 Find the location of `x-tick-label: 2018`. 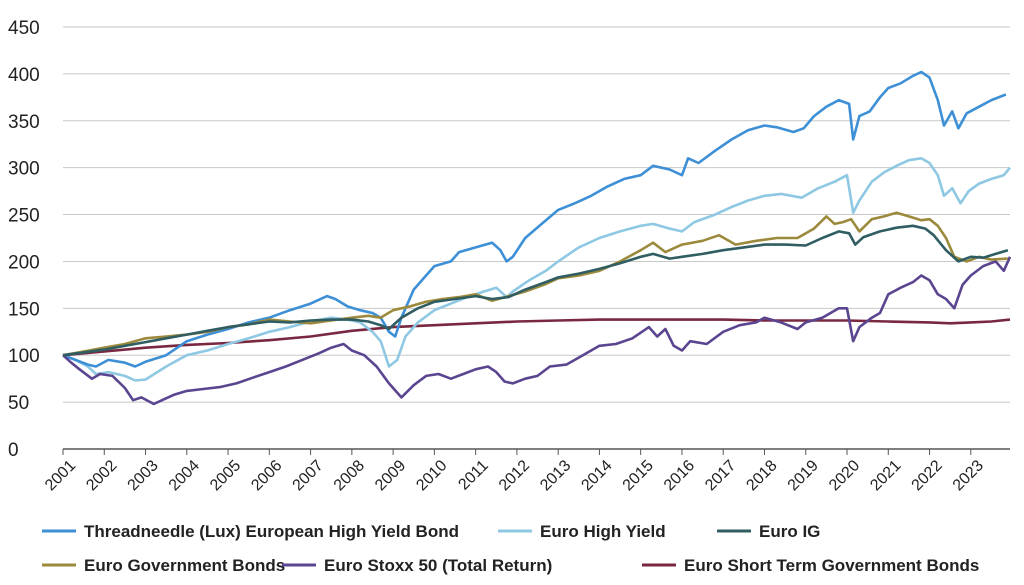

x-tick-label: 2018 is located at coordinates (761, 475).